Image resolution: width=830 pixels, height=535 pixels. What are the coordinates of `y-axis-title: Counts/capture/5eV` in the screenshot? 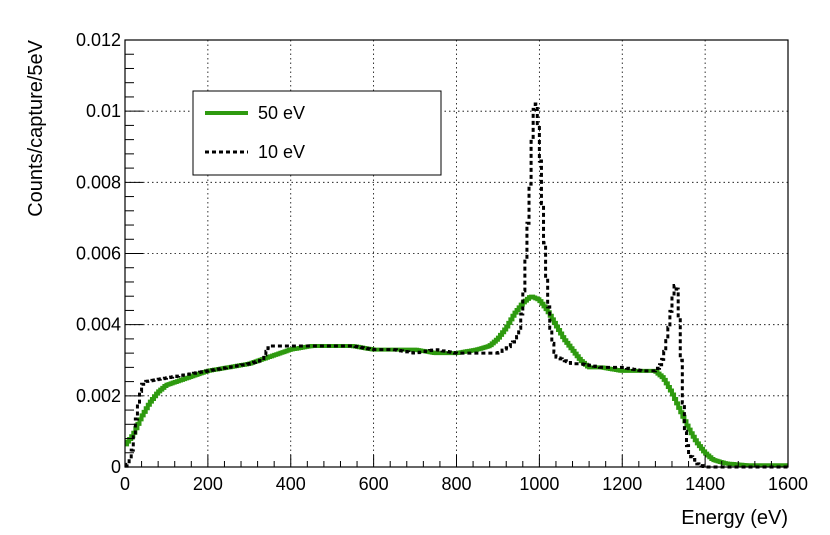 It's located at (36, 127).